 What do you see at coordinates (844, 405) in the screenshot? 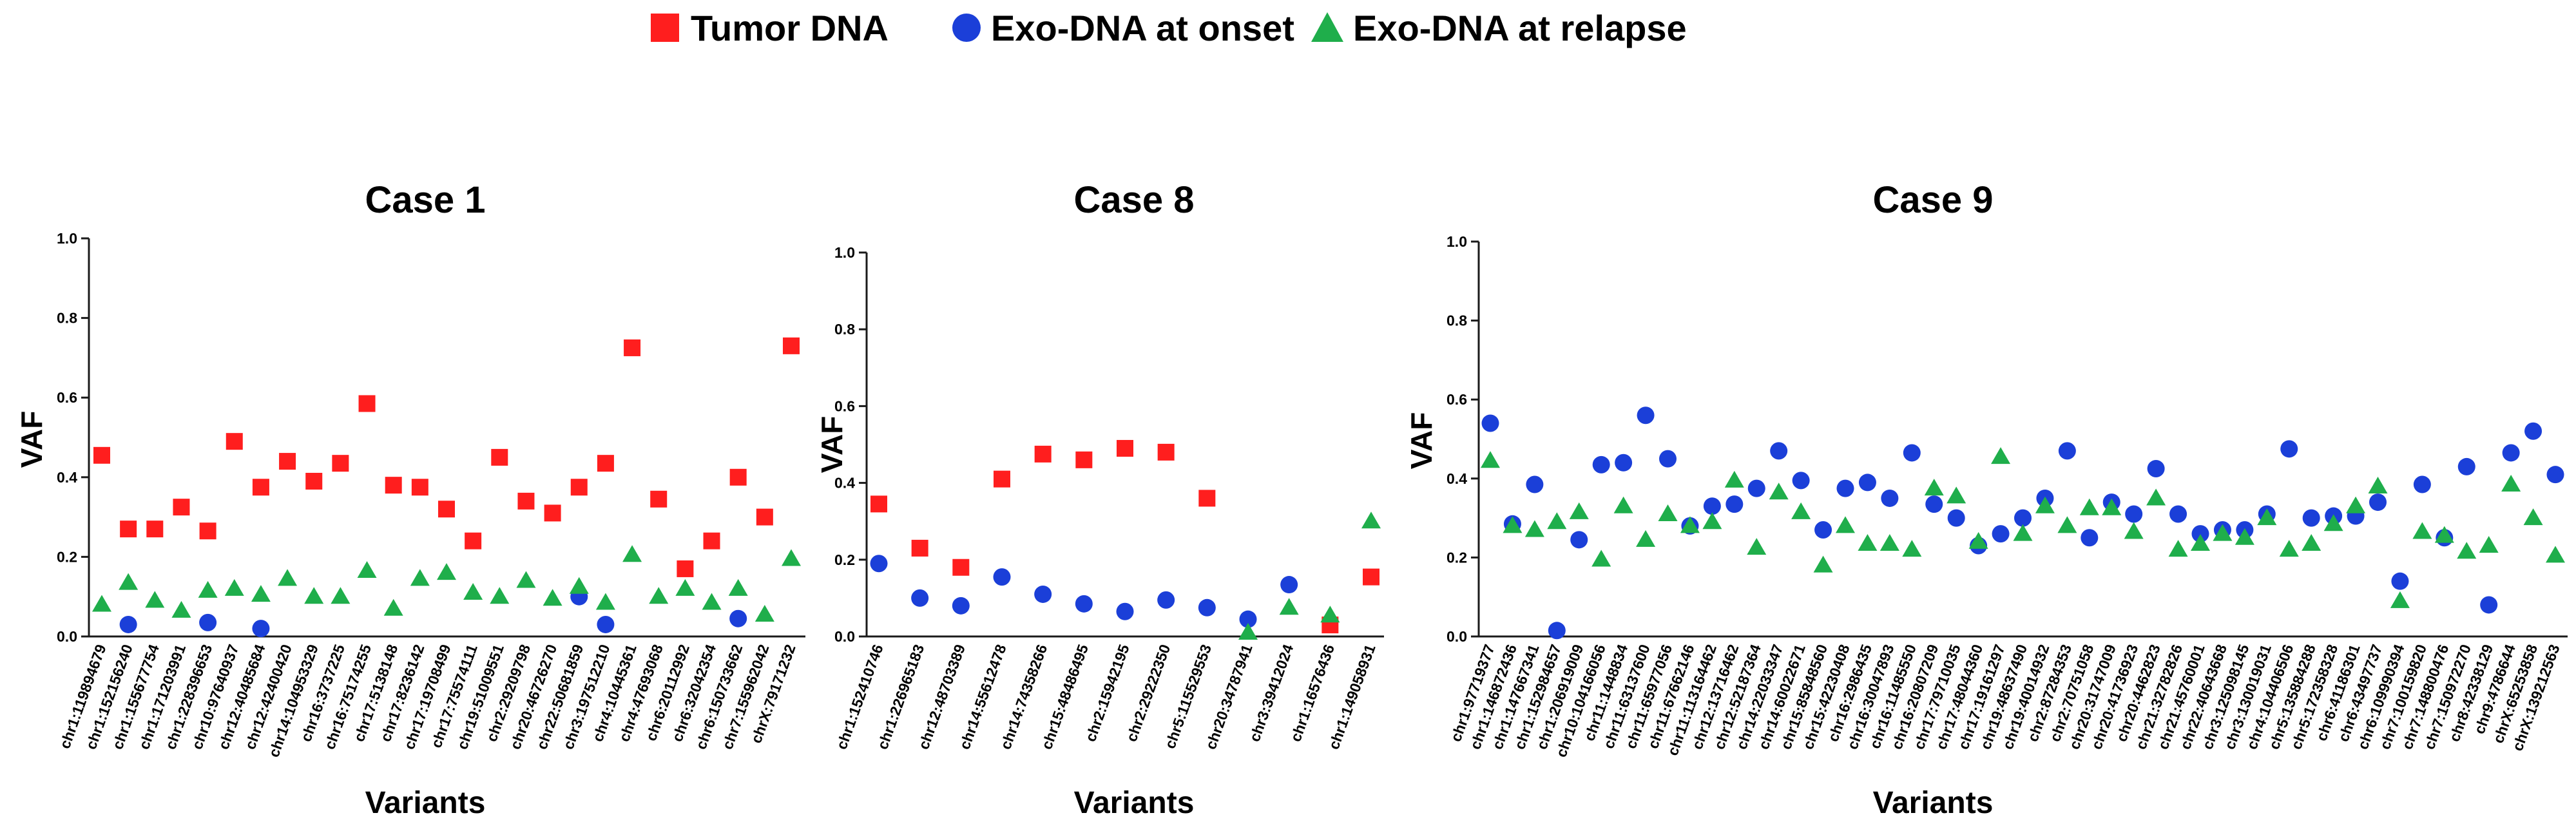
I see `y-tick-label: 0.6` at bounding box center [844, 405].